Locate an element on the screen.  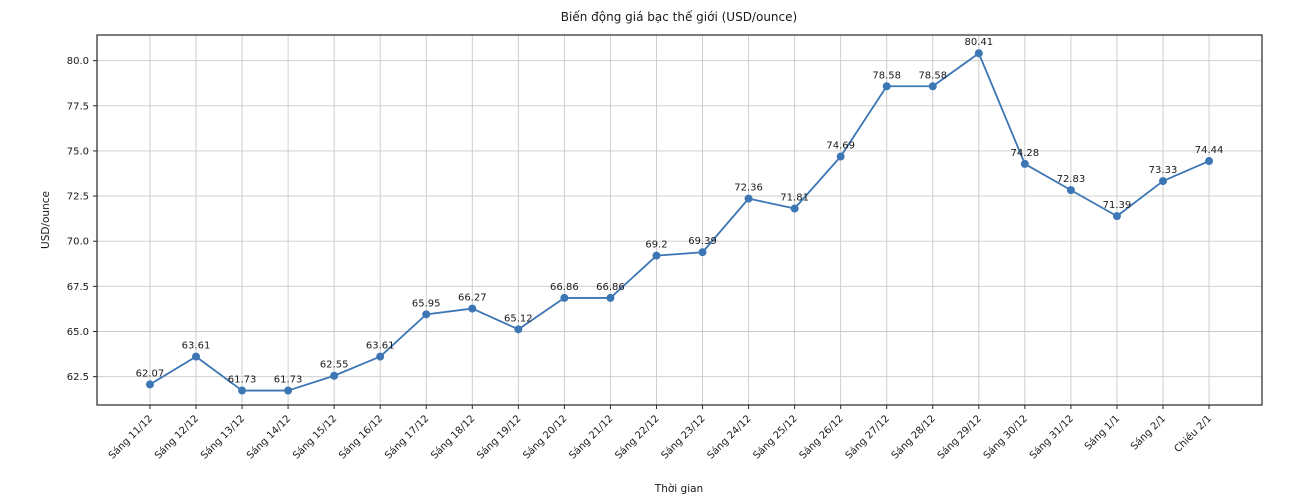
x-tick-label: Sáng 30/12 is located at coordinates (1005, 437).